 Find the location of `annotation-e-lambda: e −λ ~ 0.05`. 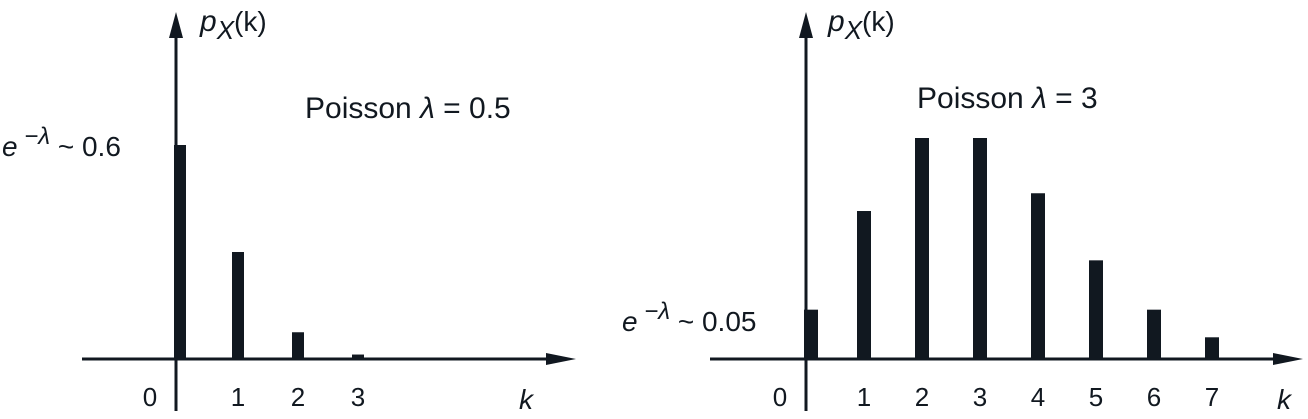

annotation-e-lambda: e −λ ~ 0.05 is located at coordinates (689, 317).